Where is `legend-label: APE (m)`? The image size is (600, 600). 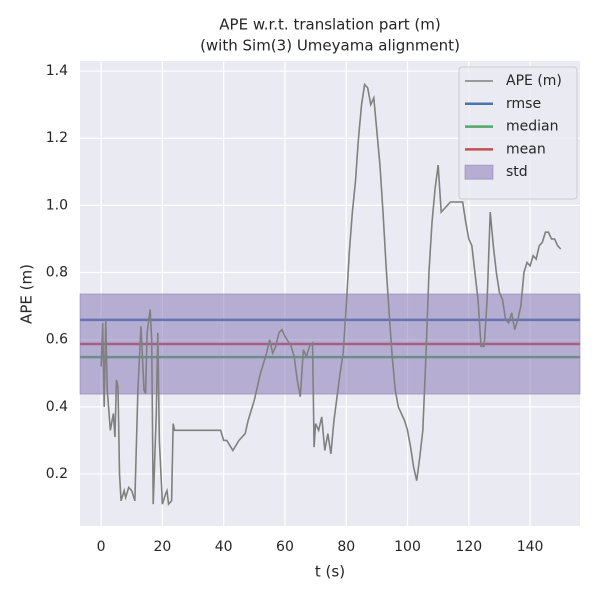 legend-label: APE (m) is located at coordinates (534, 81).